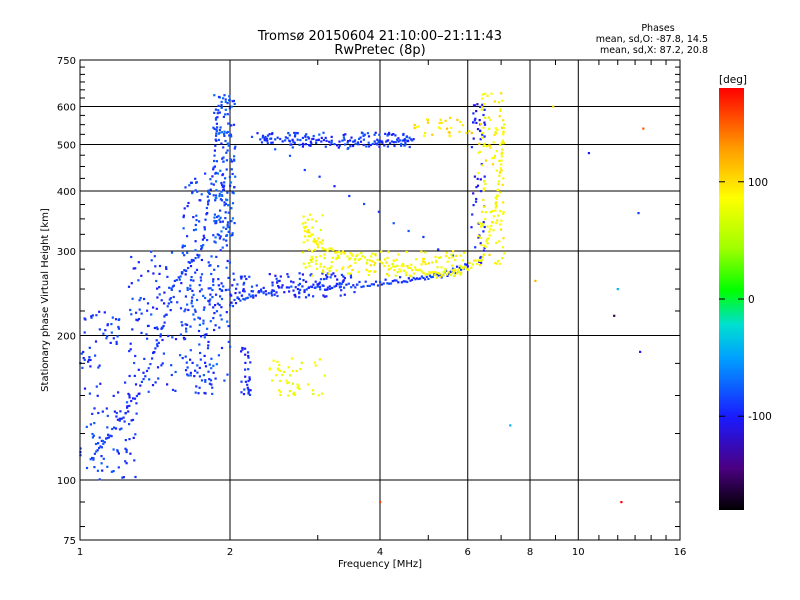  What do you see at coordinates (379, 50) in the screenshot?
I see `chart-subtitle: RwPretec (8p)` at bounding box center [379, 50].